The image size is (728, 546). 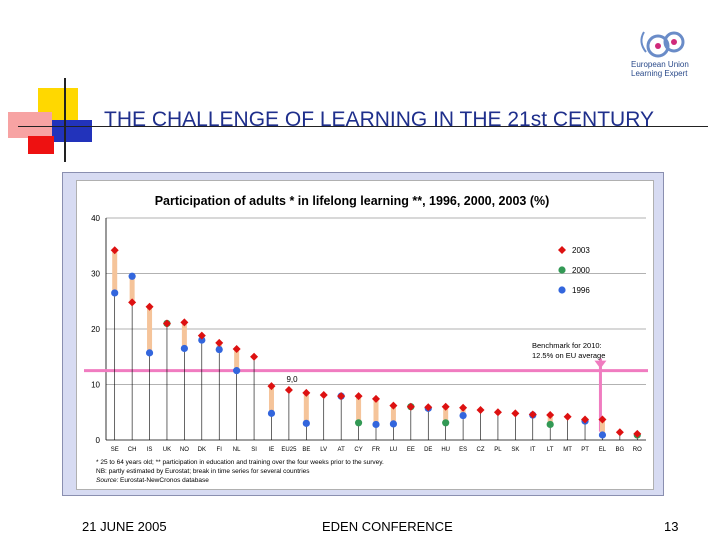 What do you see at coordinates (660, 64) in the screenshot?
I see `logo-text-line1: European Union` at bounding box center [660, 64].